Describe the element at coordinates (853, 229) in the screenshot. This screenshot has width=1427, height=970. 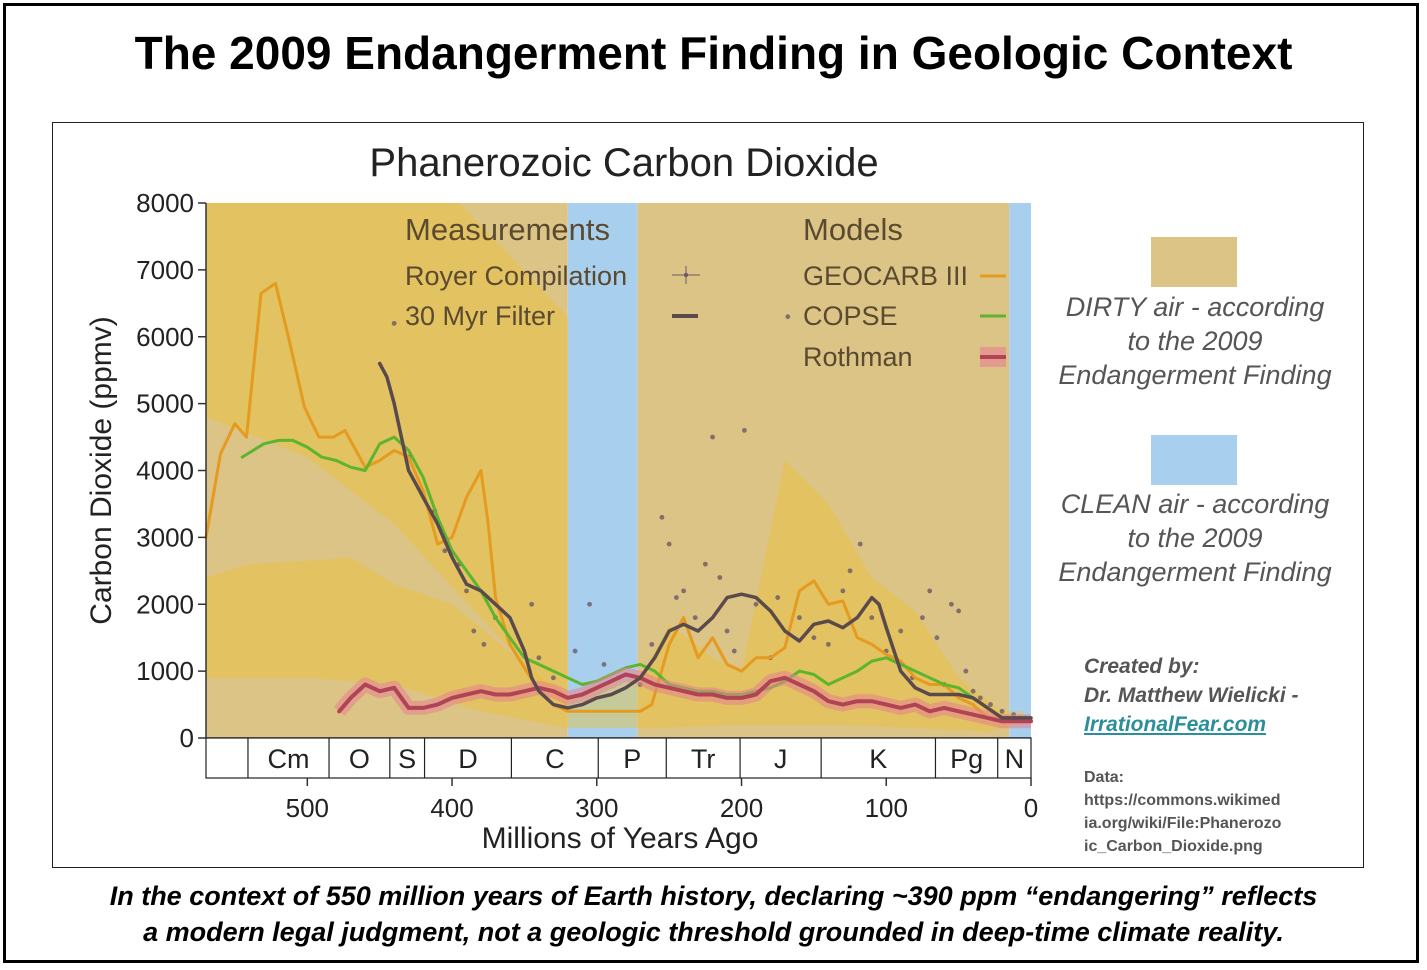
I see `legend-models-heading: Models` at that location.